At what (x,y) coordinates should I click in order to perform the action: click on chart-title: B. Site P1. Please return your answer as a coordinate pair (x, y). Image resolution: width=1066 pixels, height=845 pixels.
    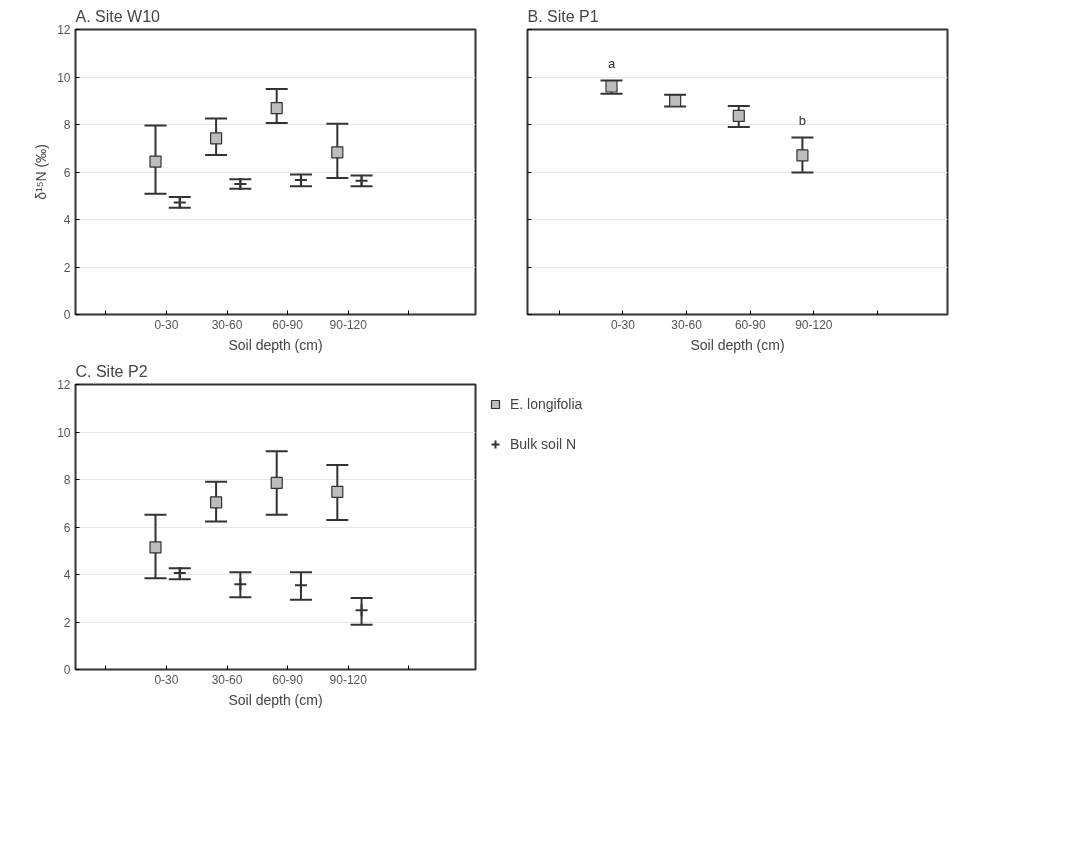
    Looking at the image, I should click on (563, 16).